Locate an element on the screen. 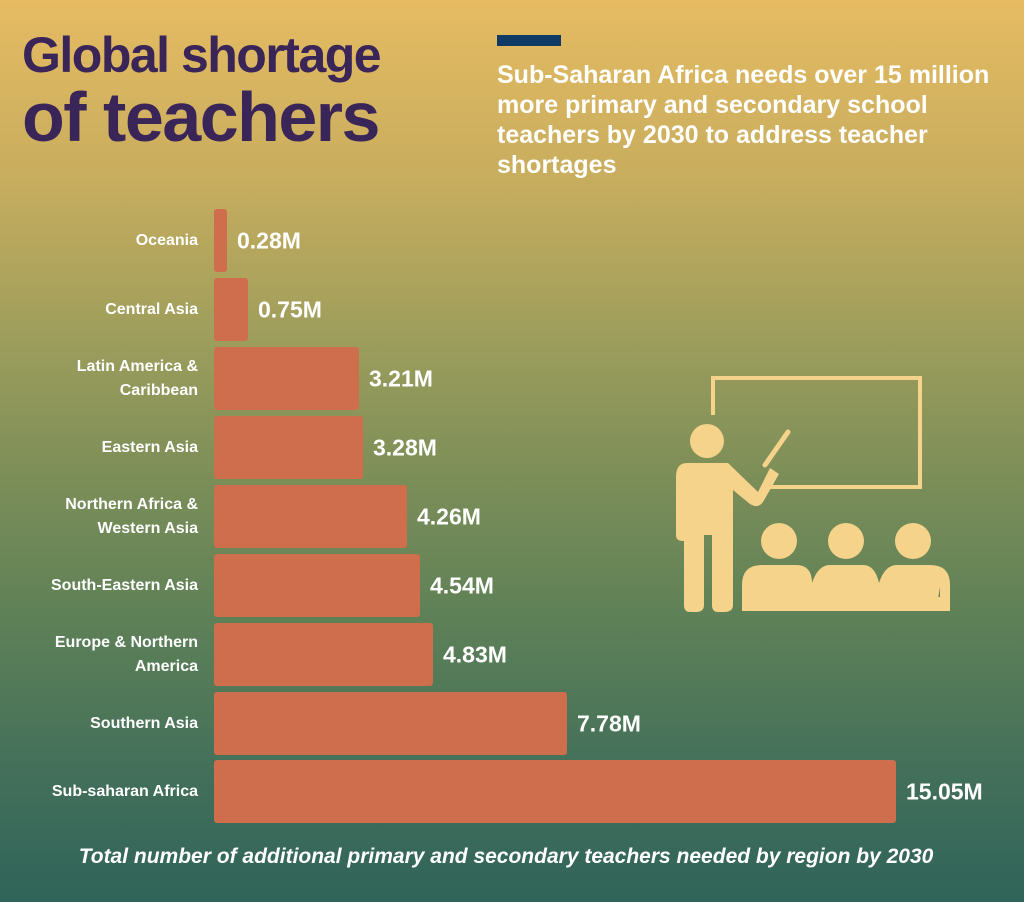  chart-row: Latin America & Caribbean 3.21M is located at coordinates (512, 378).